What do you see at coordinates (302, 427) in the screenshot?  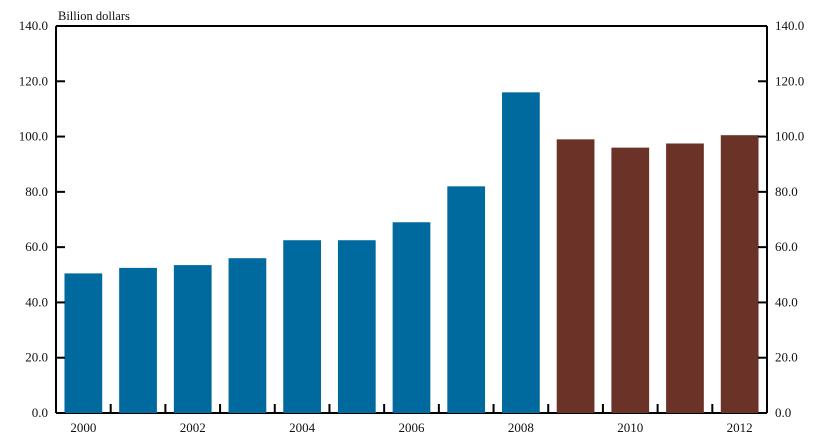 I see `x-tick-label: 2004` at bounding box center [302, 427].